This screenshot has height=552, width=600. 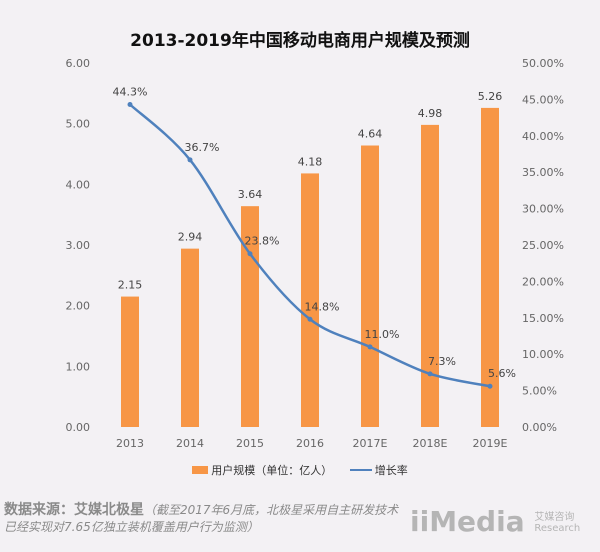 What do you see at coordinates (490, 96) in the screenshot?
I see `bar-data-label: 5.26` at bounding box center [490, 96].